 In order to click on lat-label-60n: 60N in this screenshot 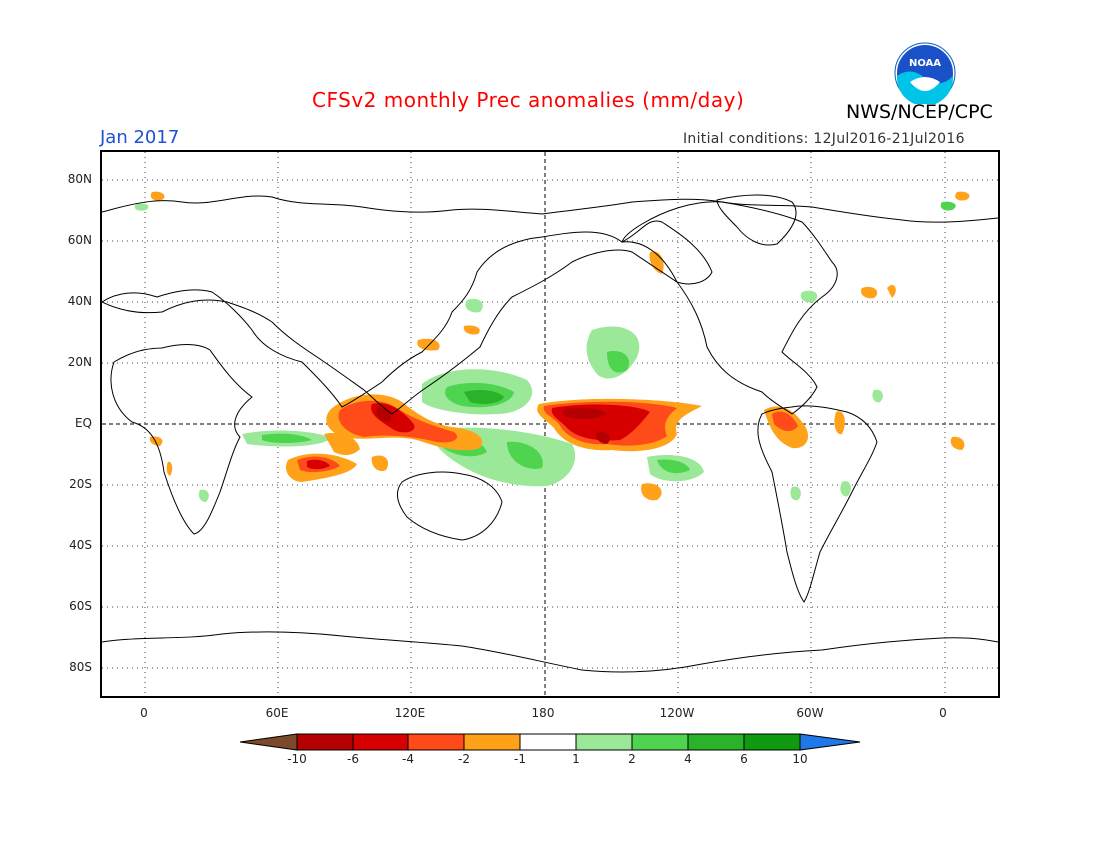, I will do `click(79, 240)`.